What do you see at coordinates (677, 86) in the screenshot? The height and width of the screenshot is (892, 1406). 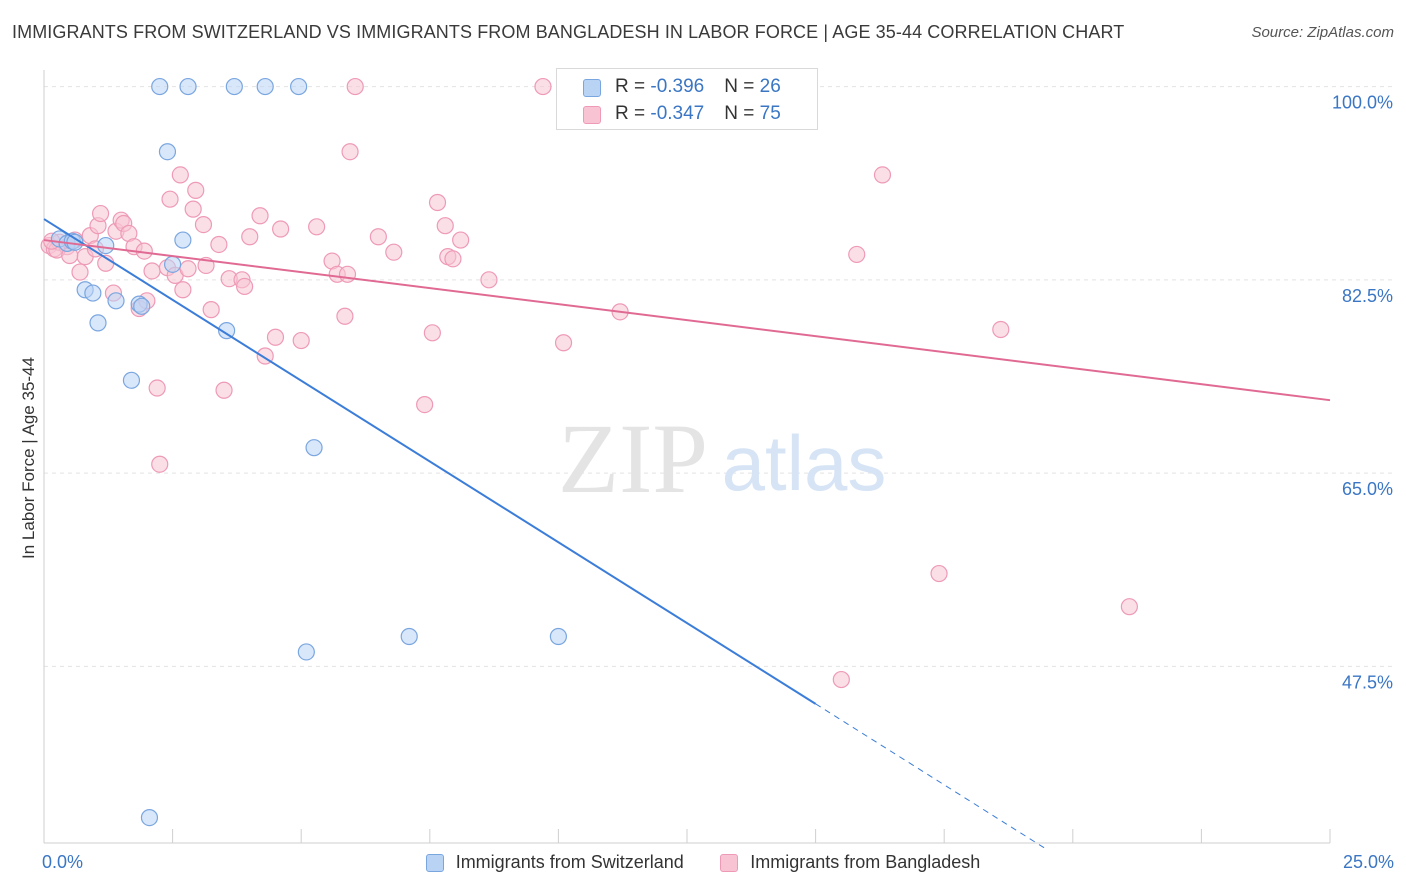 I see `r-value-switzerland: -0.396` at bounding box center [677, 86].